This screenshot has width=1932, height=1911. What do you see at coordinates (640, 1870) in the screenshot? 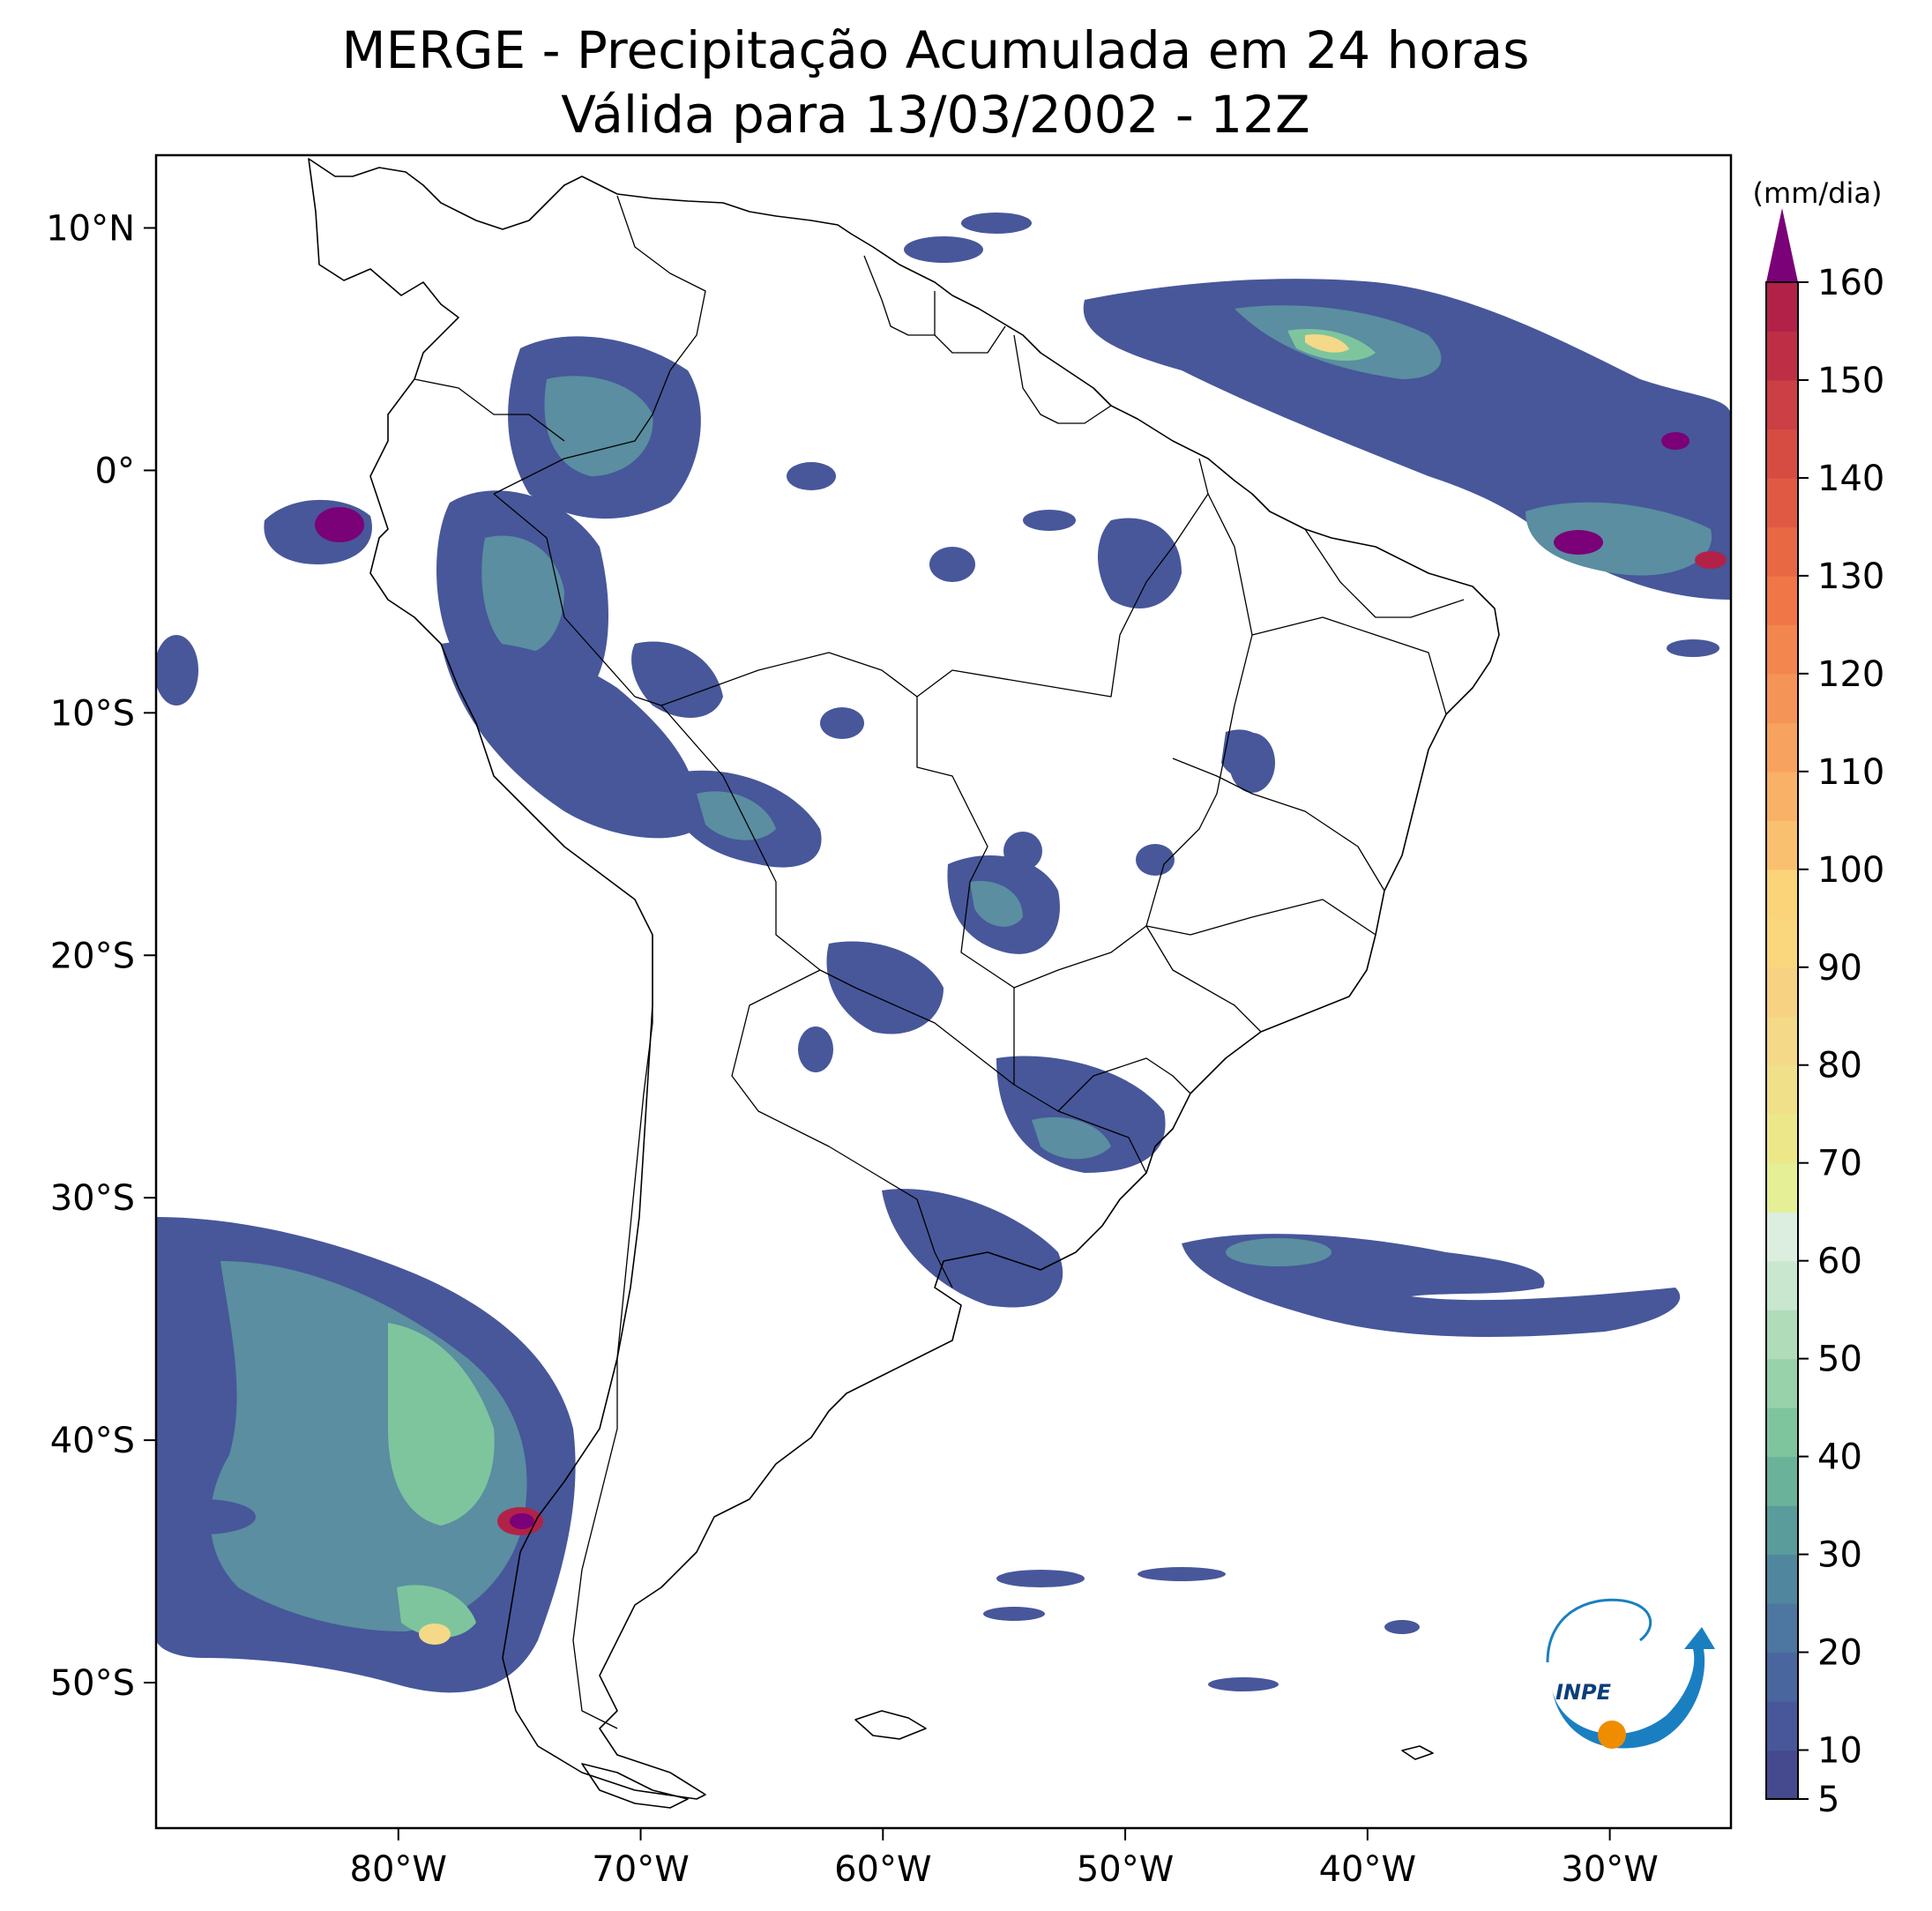
I see `lon-tick-label: 70°W` at bounding box center [640, 1870].